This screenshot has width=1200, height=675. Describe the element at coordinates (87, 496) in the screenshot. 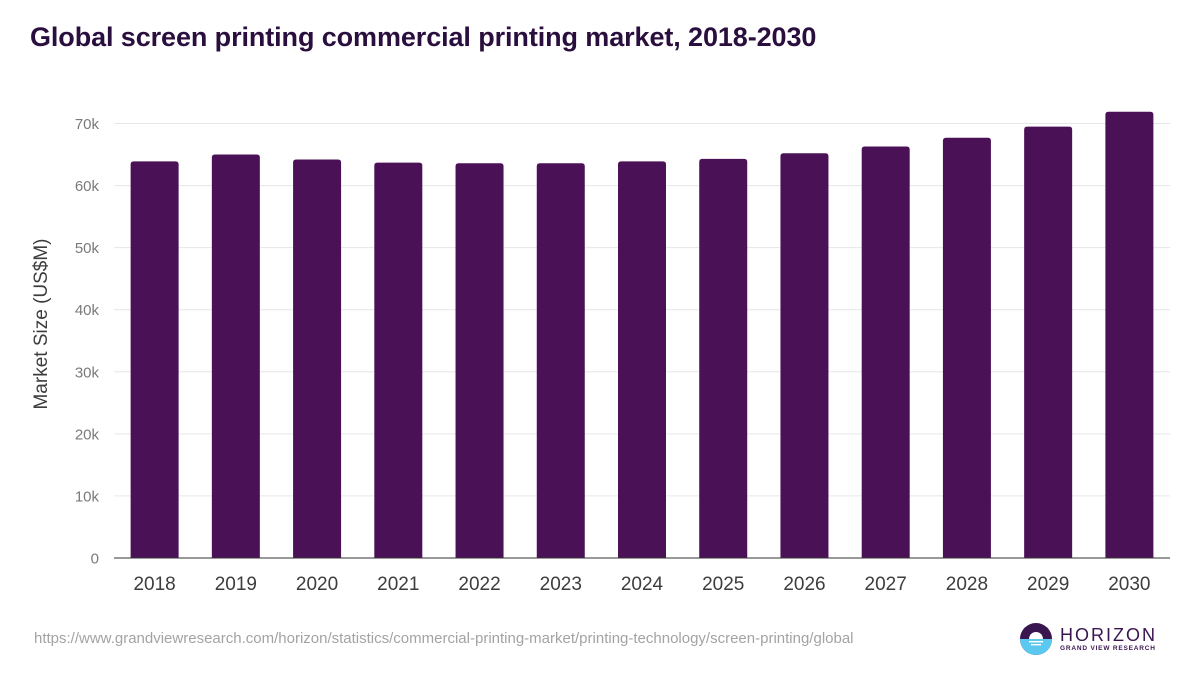

I see `y-tick-label: 10k` at that location.